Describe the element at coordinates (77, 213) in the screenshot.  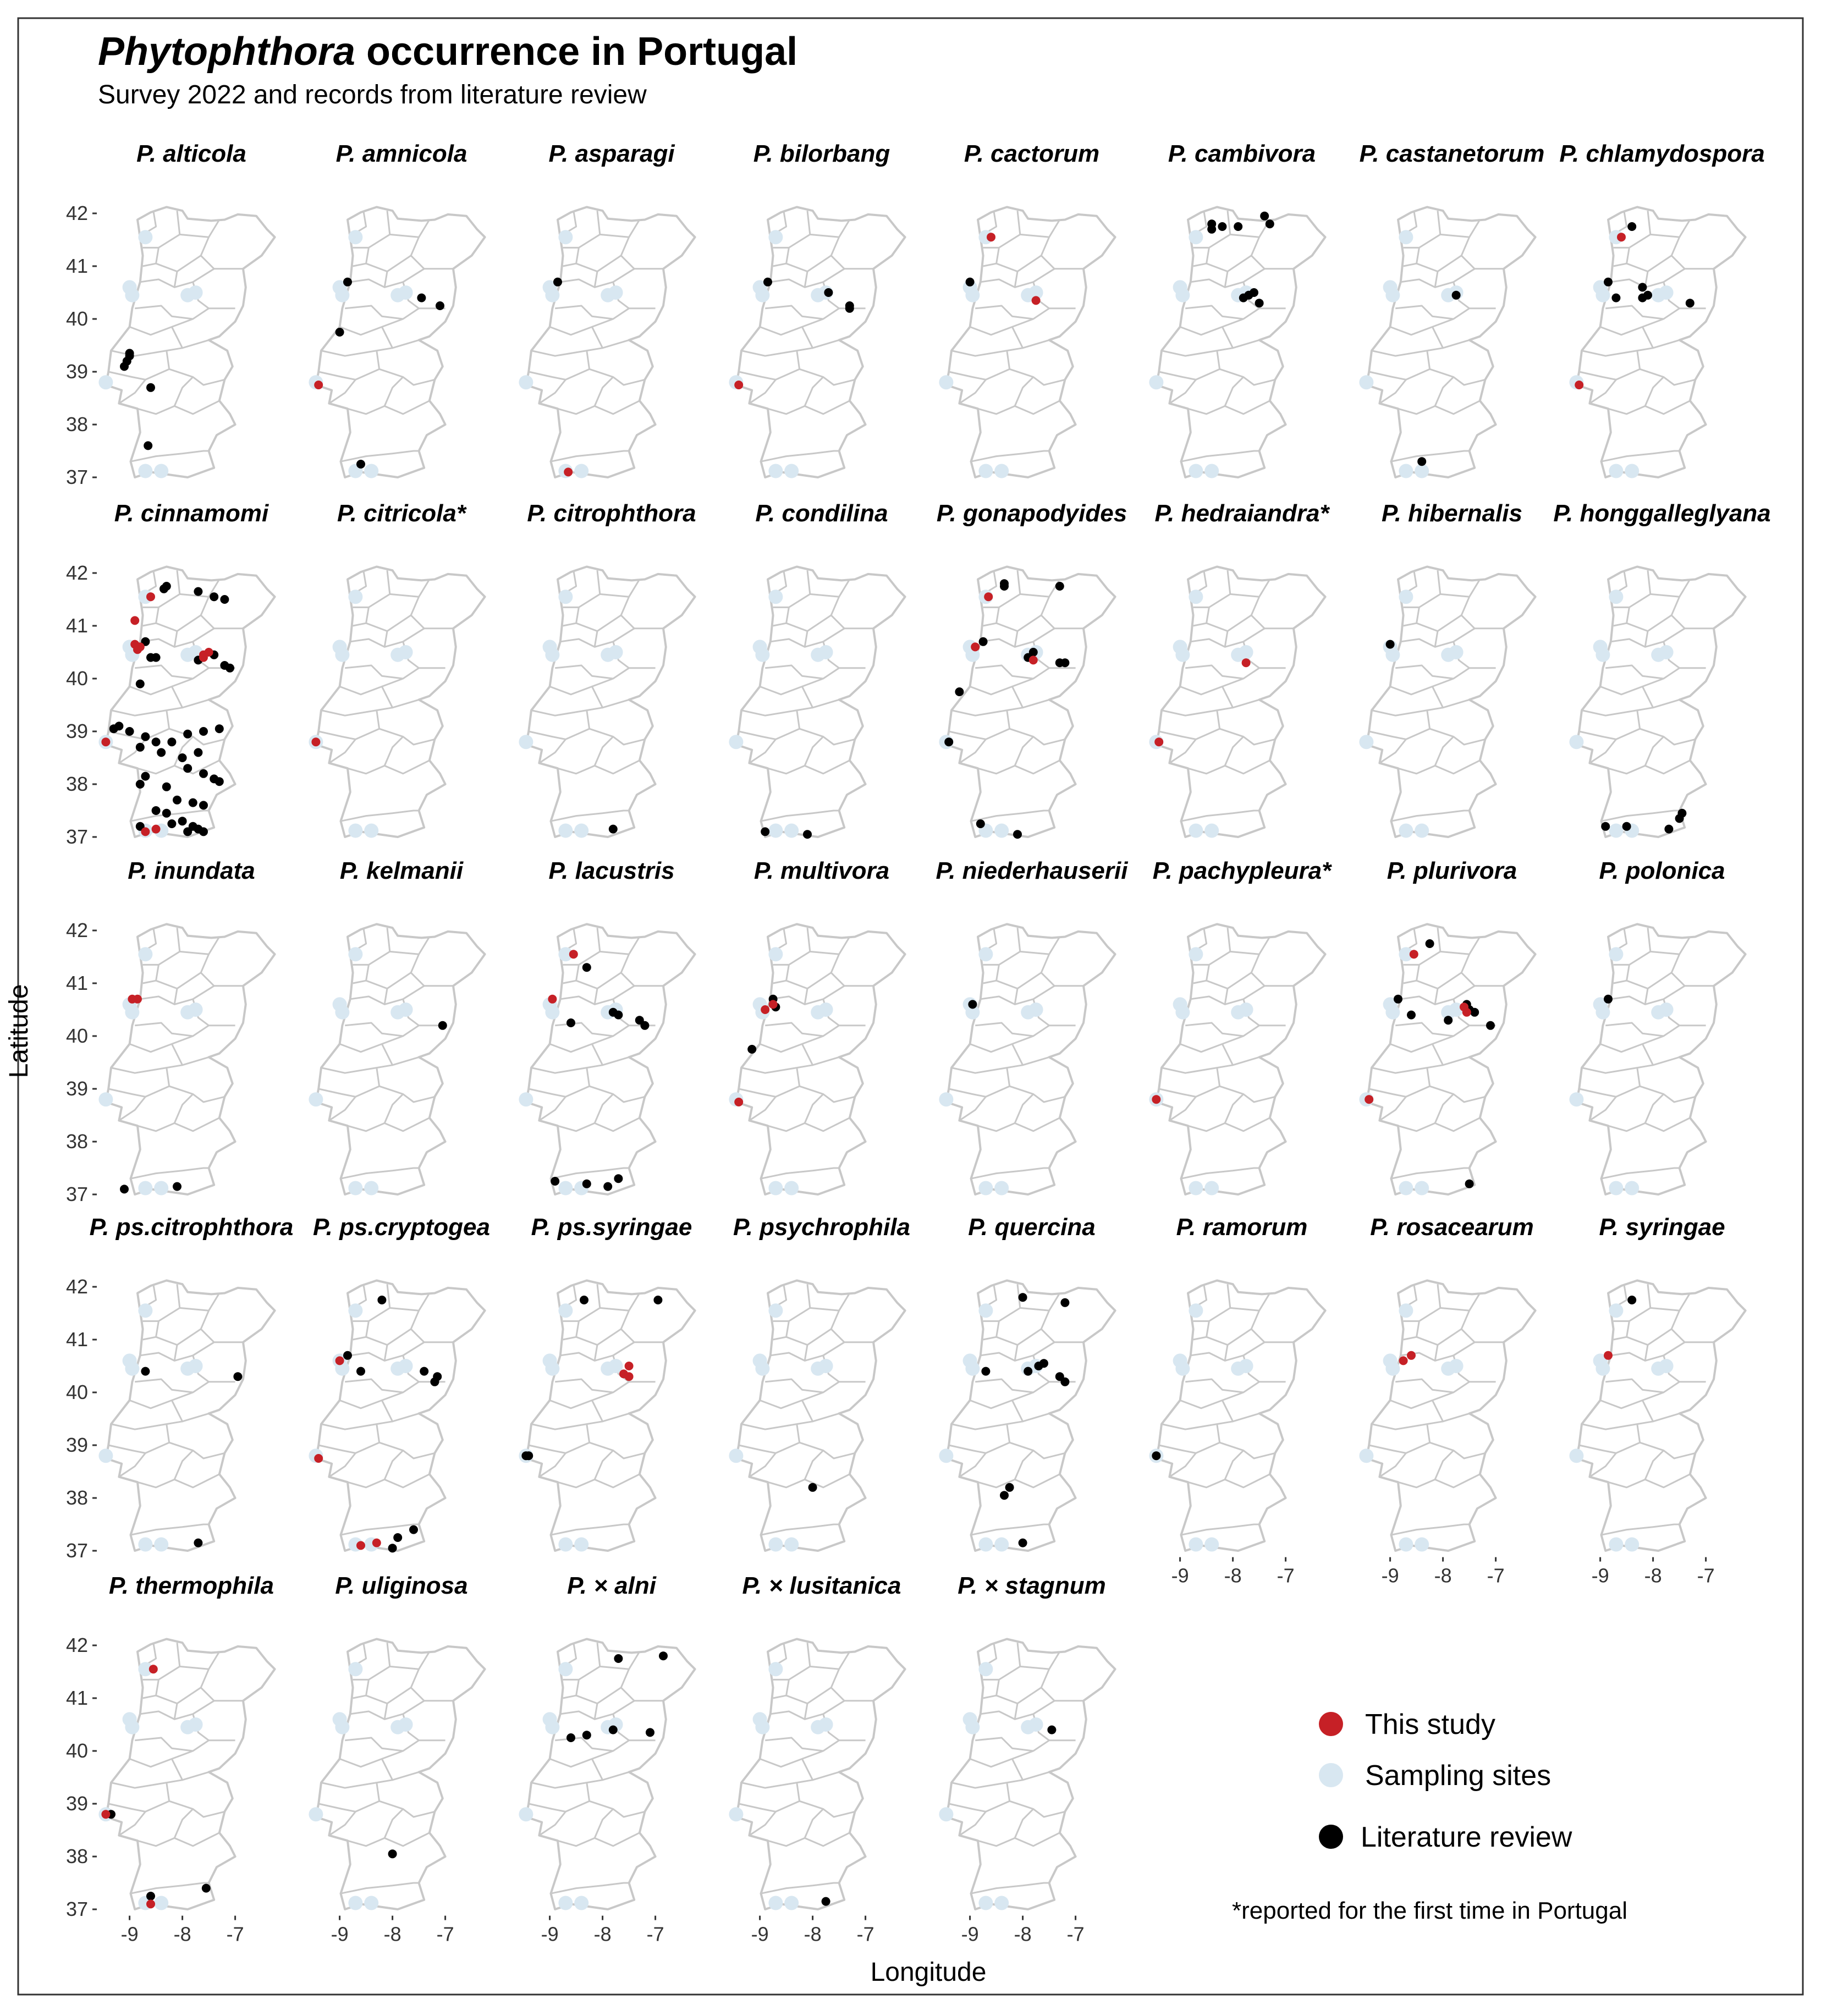
I see `y-tick-label: 42` at that location.